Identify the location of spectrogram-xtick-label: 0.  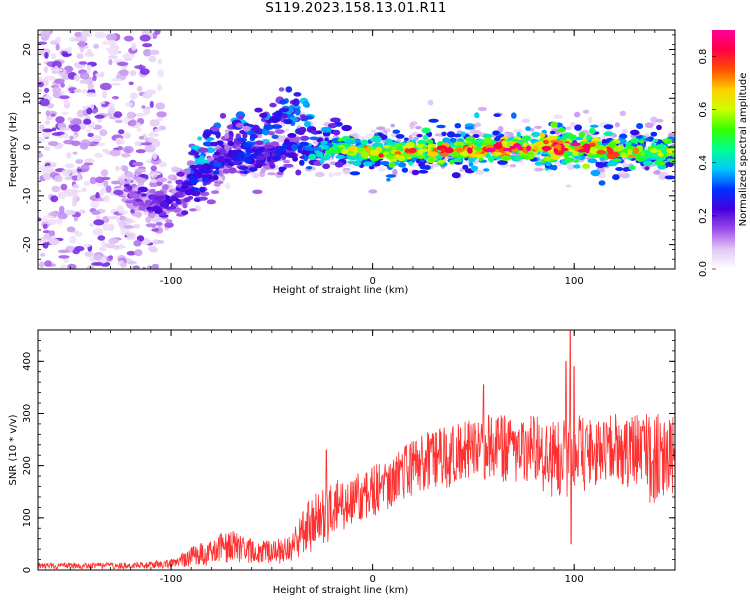
(372, 281).